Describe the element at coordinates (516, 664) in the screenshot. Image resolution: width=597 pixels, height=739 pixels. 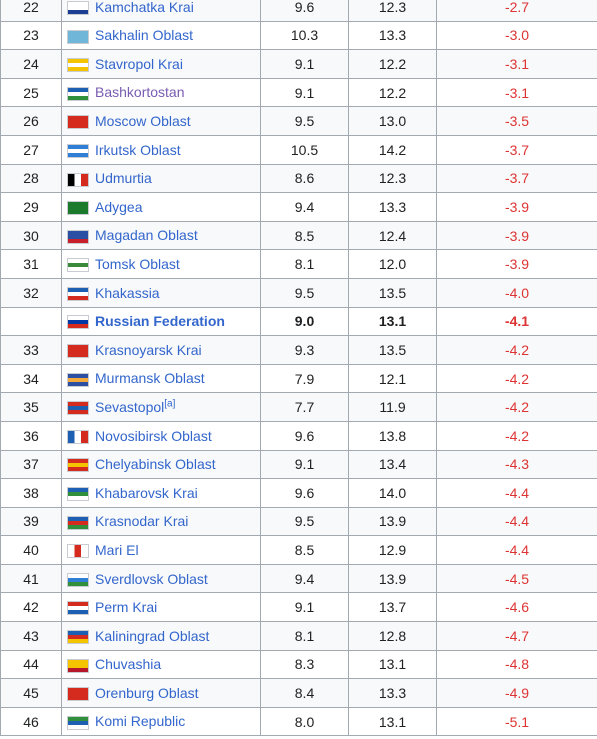
I see `difference-cell: -4.8` at that location.